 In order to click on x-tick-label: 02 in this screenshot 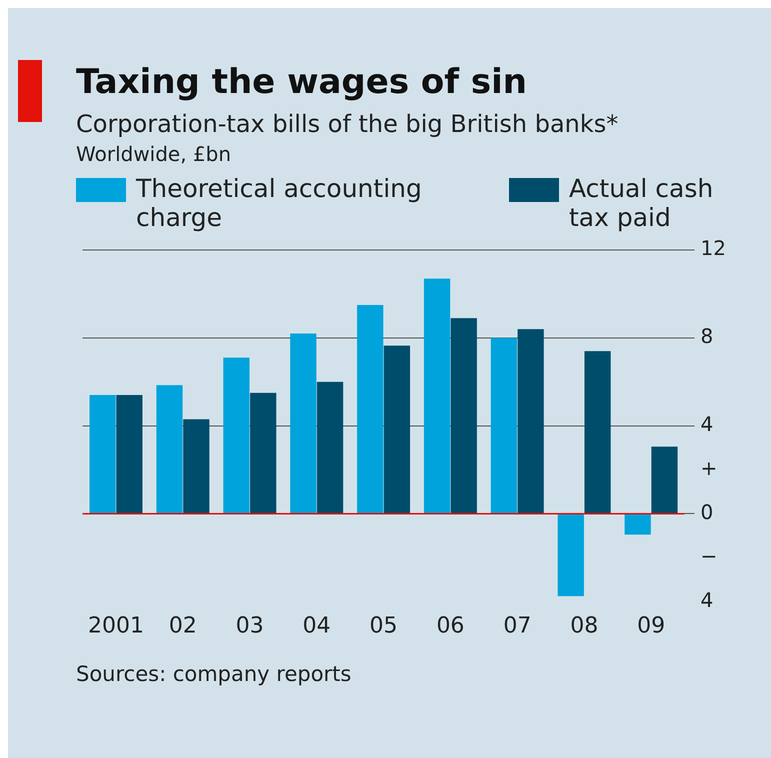, I will do `click(182, 626)`.